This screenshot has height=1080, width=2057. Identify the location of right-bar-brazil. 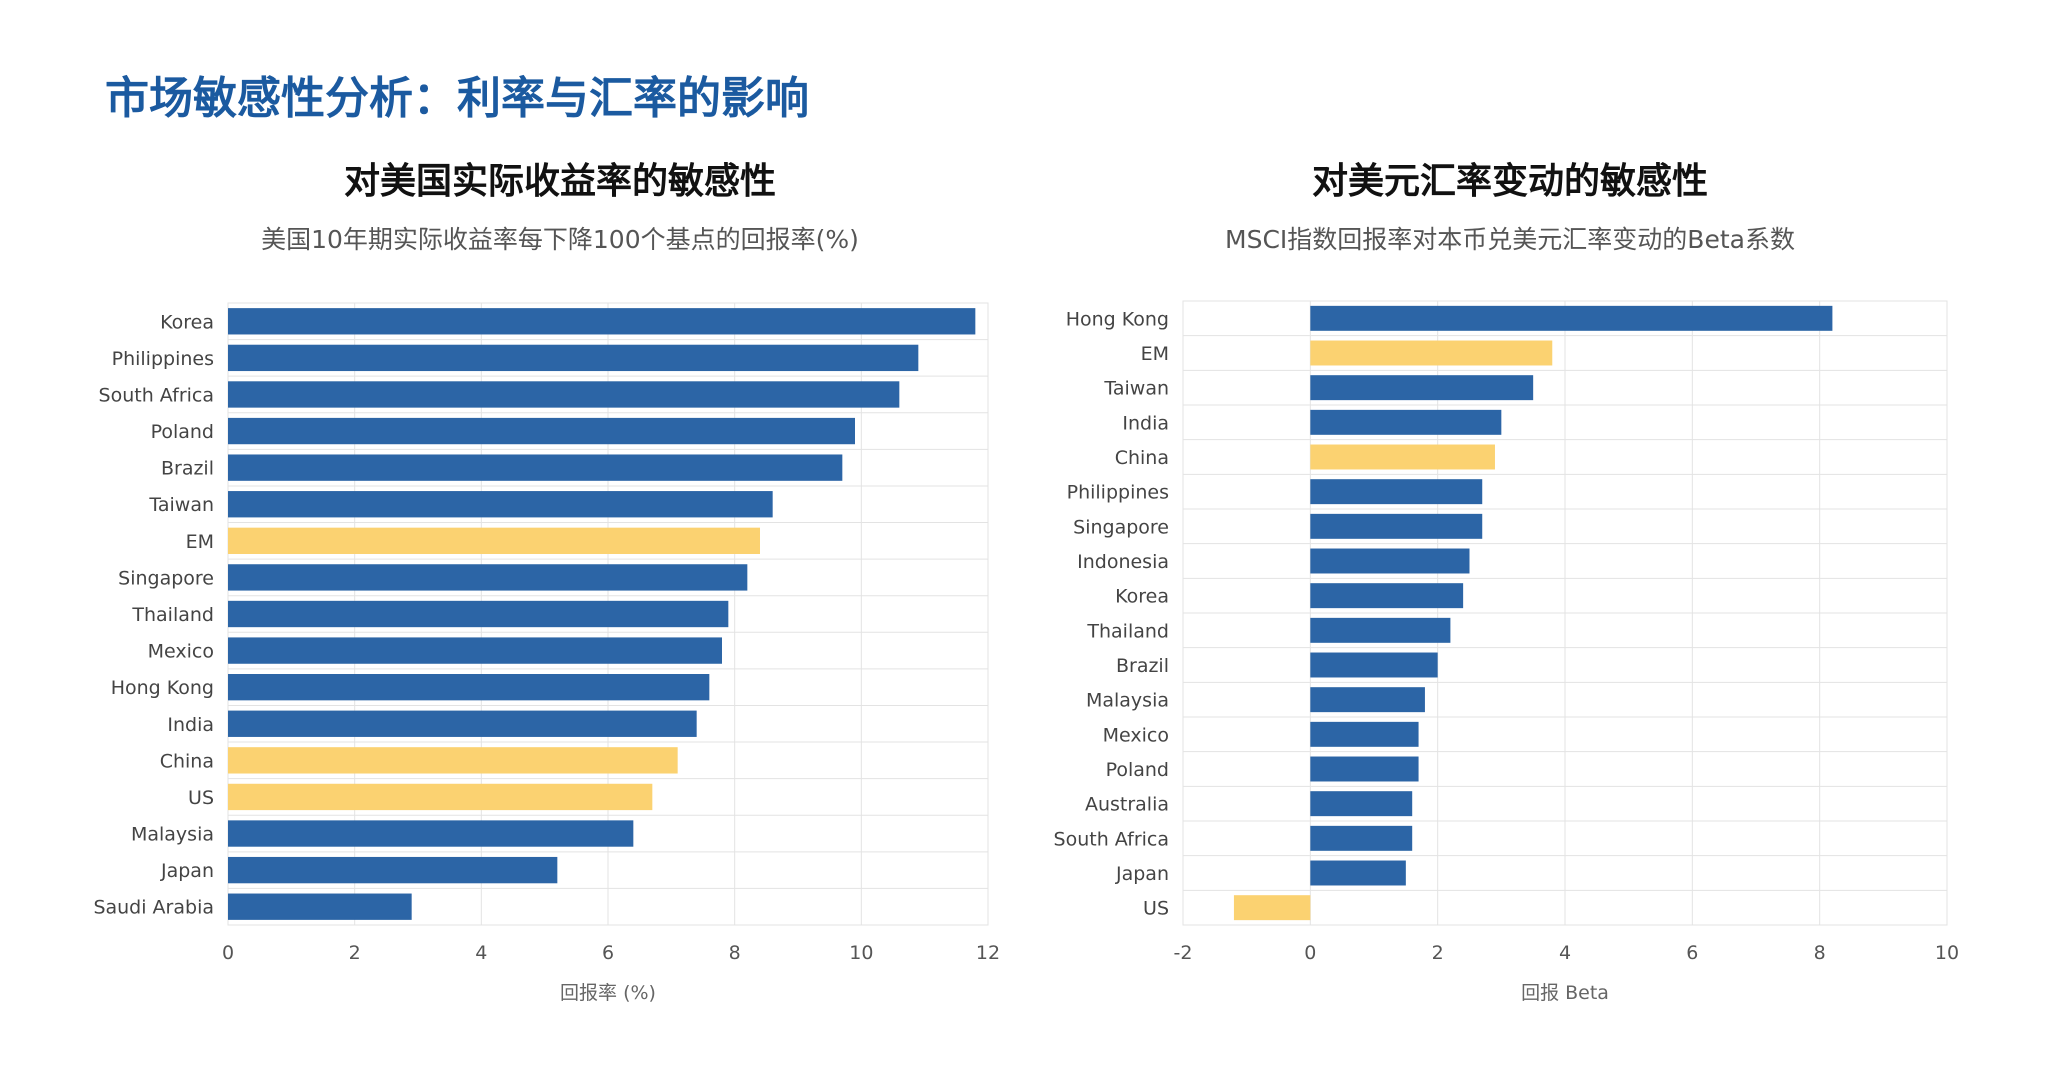
(1374, 665).